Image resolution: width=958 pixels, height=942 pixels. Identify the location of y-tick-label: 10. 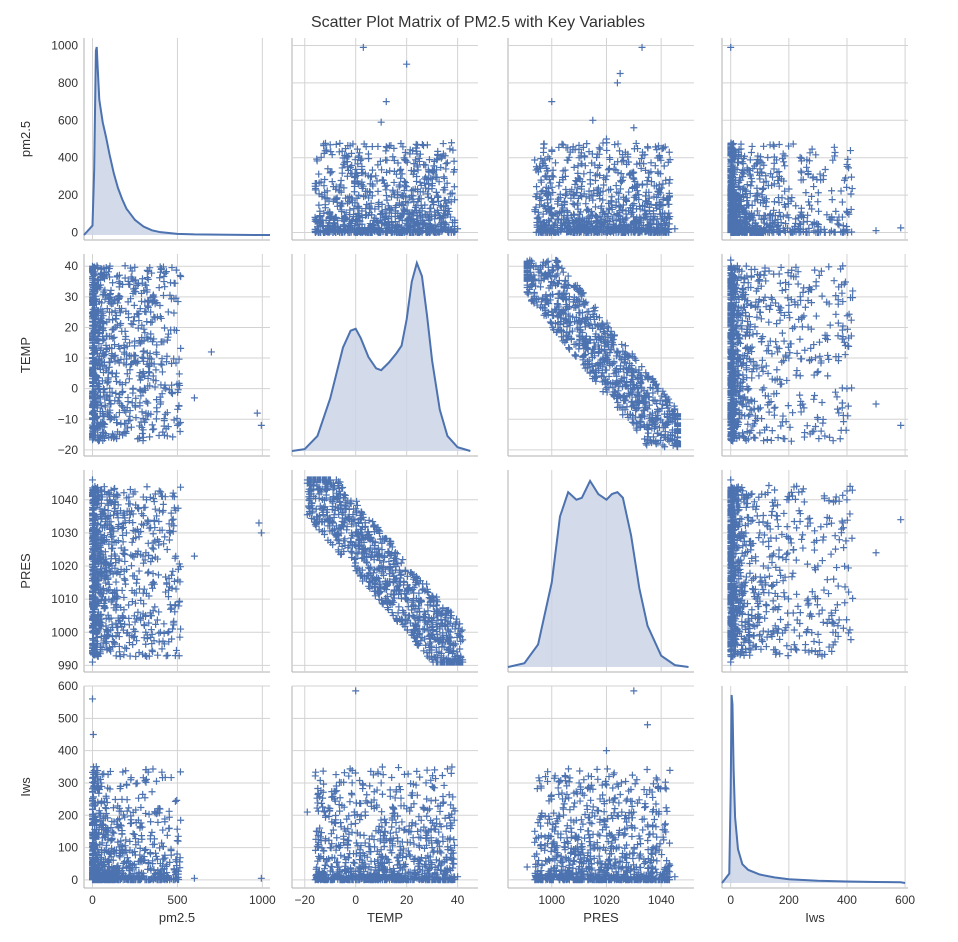
(72, 358).